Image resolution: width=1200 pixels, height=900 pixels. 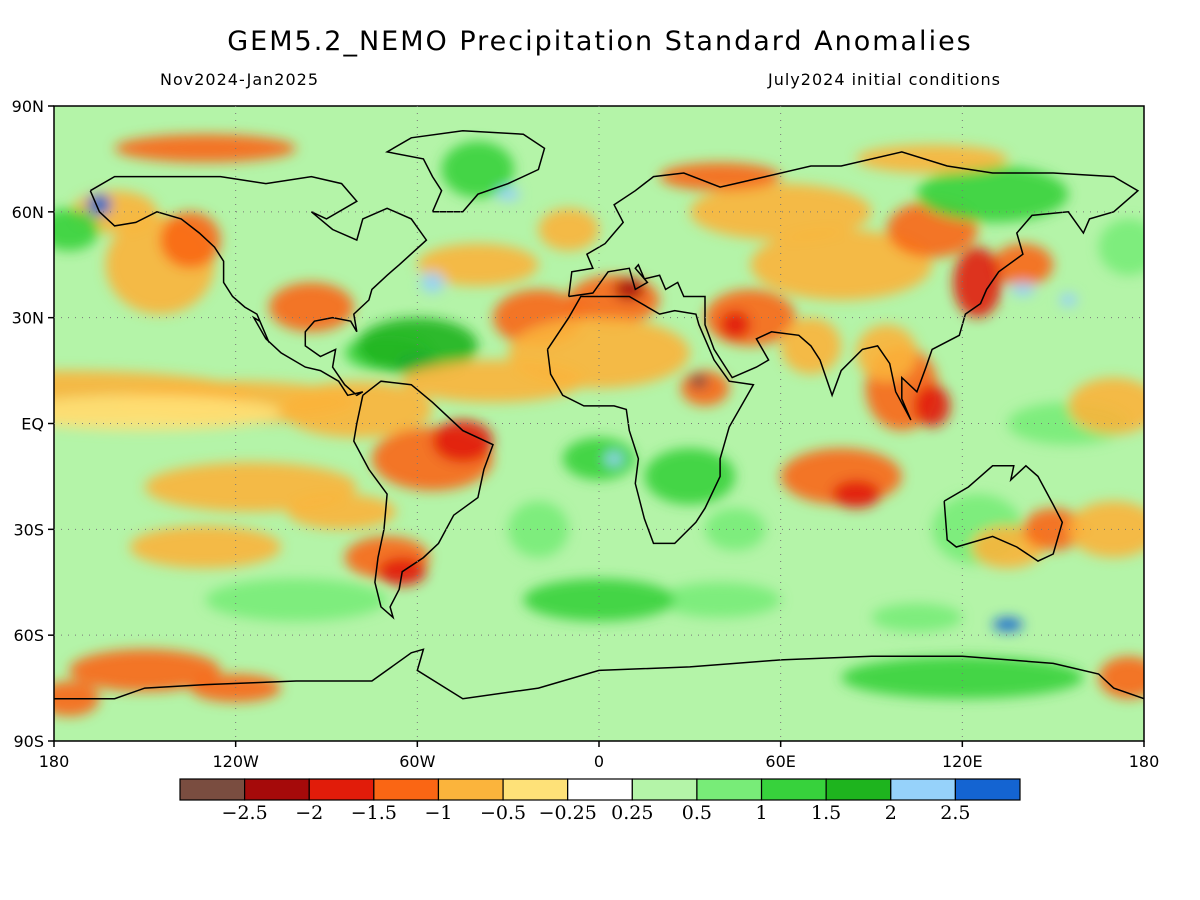 I want to click on lon-tick-label: 120W, so click(x=235, y=761).